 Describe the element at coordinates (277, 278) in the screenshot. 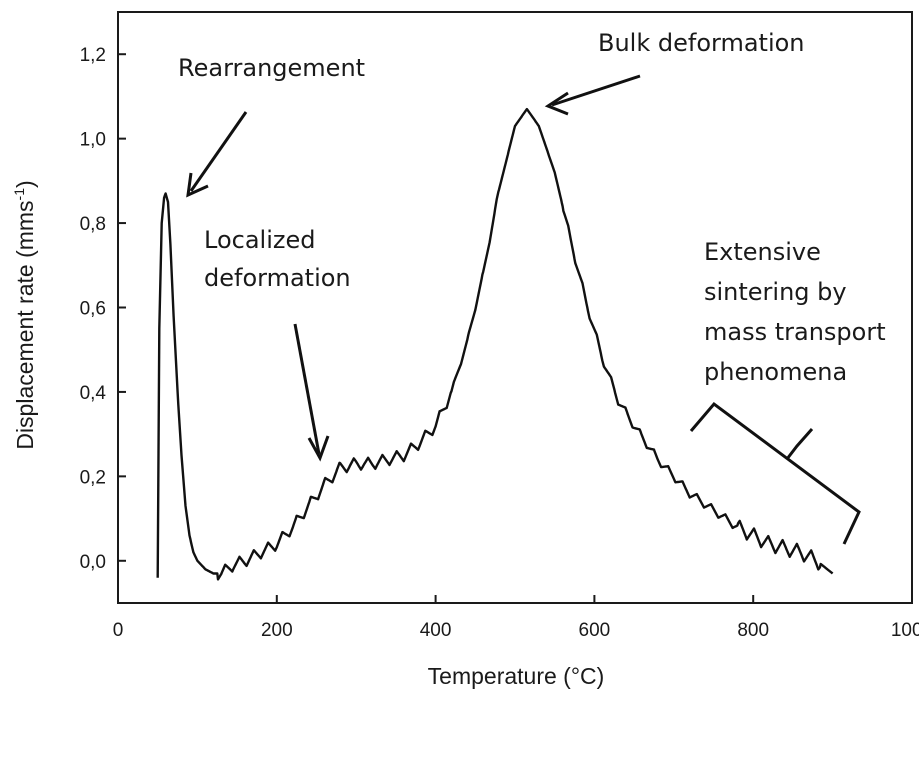

I see `annotation-localized-line-2: deformation` at that location.